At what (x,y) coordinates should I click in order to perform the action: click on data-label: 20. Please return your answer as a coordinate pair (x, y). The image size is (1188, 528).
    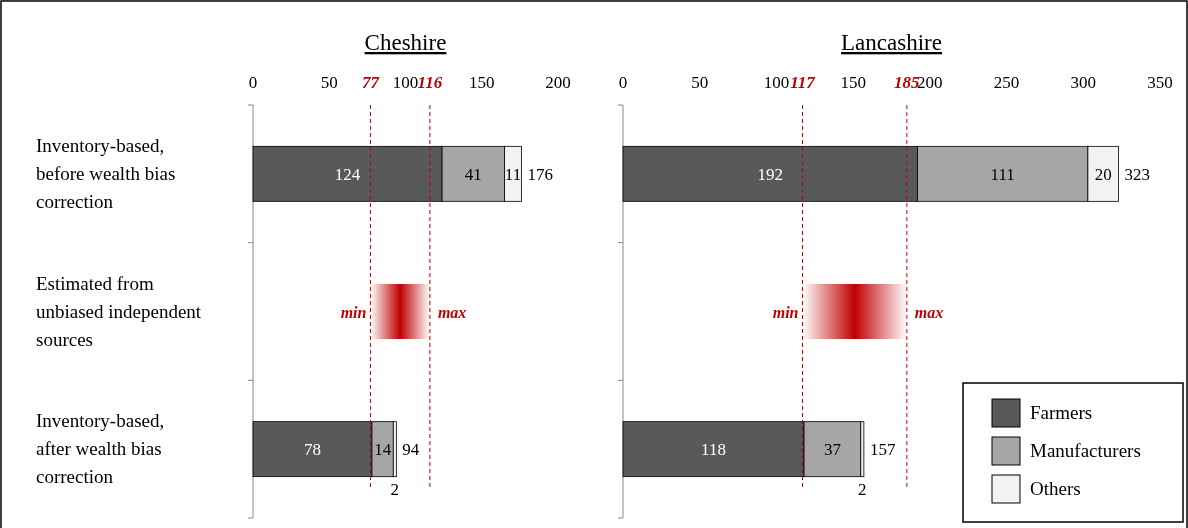
    Looking at the image, I should click on (1103, 174).